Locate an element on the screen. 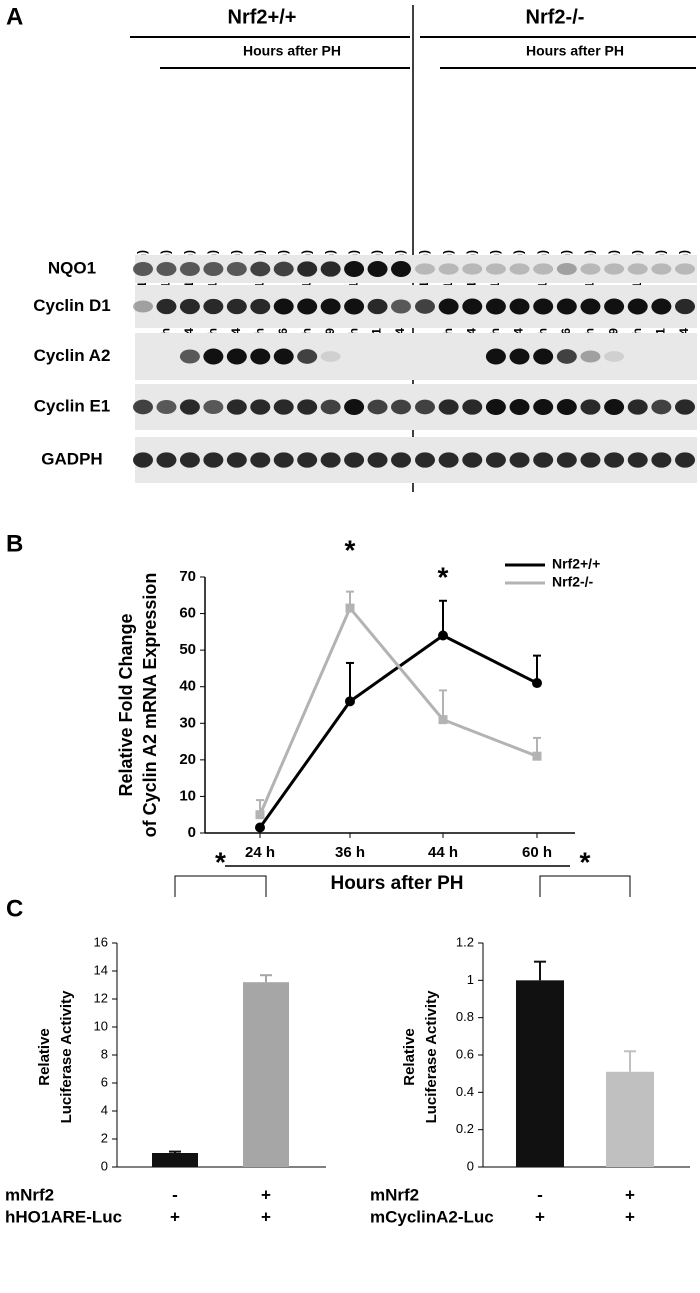 This screenshot has width=700, height=1293. panel-label: B is located at coordinates (14, 543).